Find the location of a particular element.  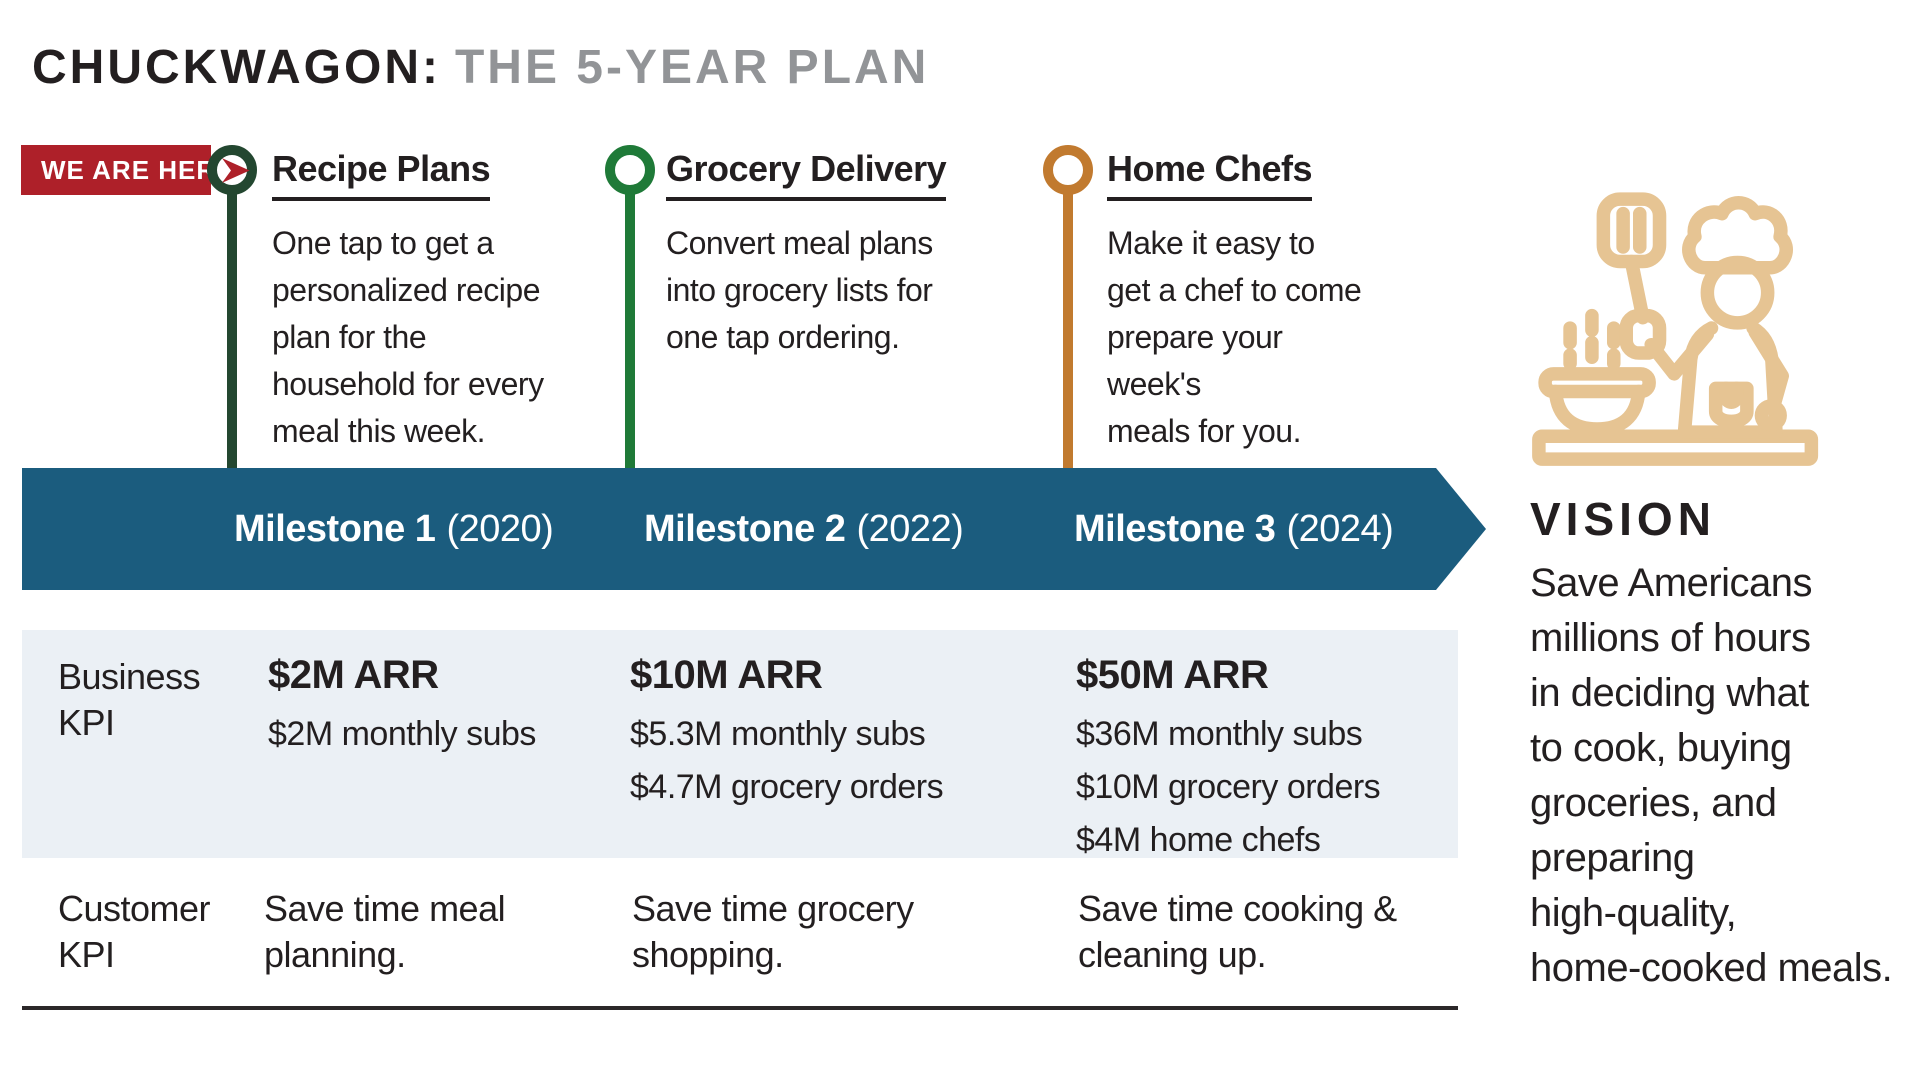

business-kpi-milestone-1: $2M ARR $2M monthly subs is located at coordinates (402, 706).